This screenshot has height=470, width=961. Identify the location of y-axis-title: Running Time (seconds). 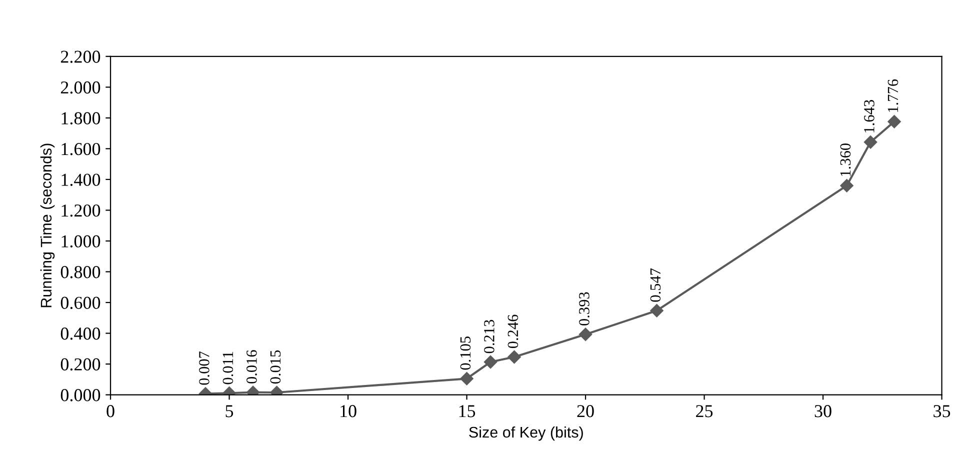
(47, 226).